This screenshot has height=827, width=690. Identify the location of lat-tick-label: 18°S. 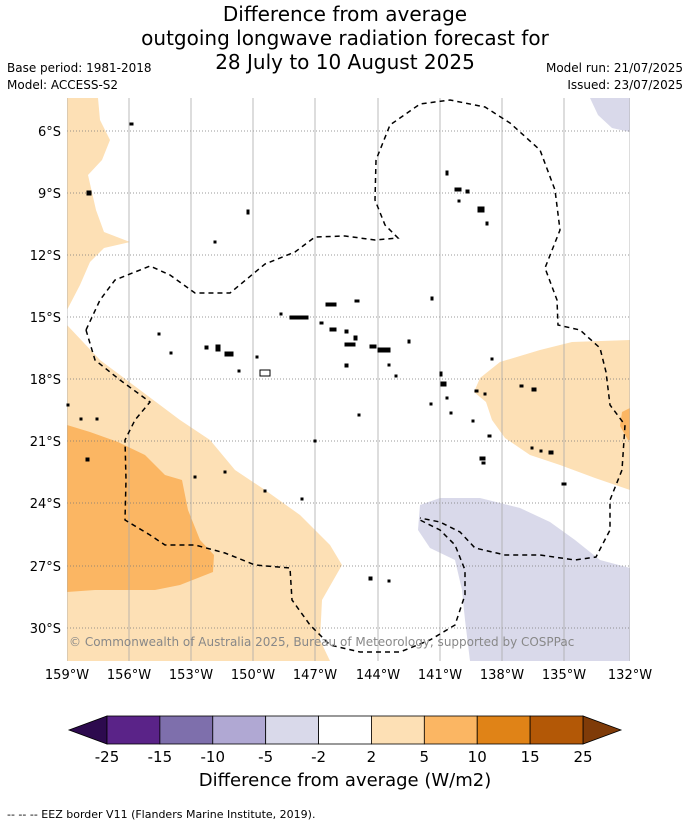
(45, 380).